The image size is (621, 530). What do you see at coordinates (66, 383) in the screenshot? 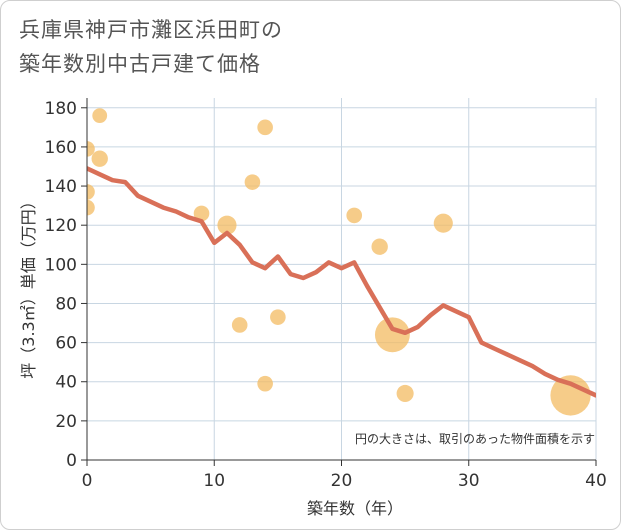
I see `y-tick-label: 40` at bounding box center [66, 383].